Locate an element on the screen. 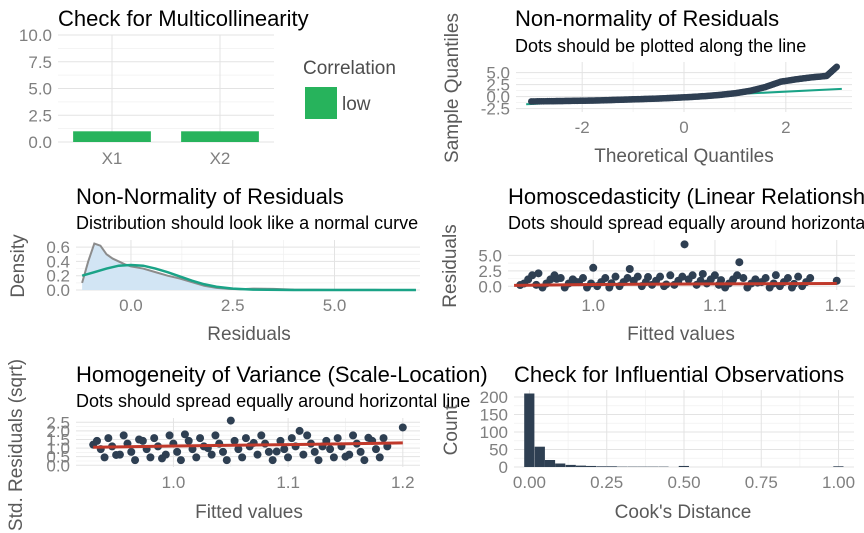 This screenshot has width=864, height=533. x-tick-label: X2 is located at coordinates (220, 158).